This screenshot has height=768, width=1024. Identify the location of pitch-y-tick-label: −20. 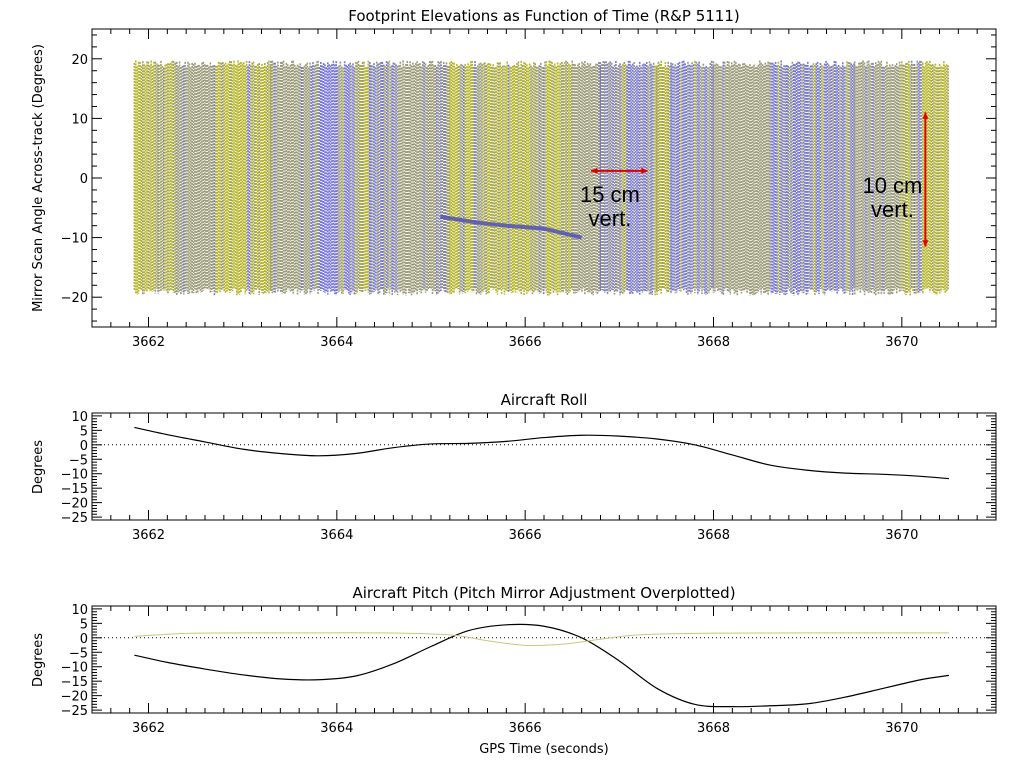
(74, 697).